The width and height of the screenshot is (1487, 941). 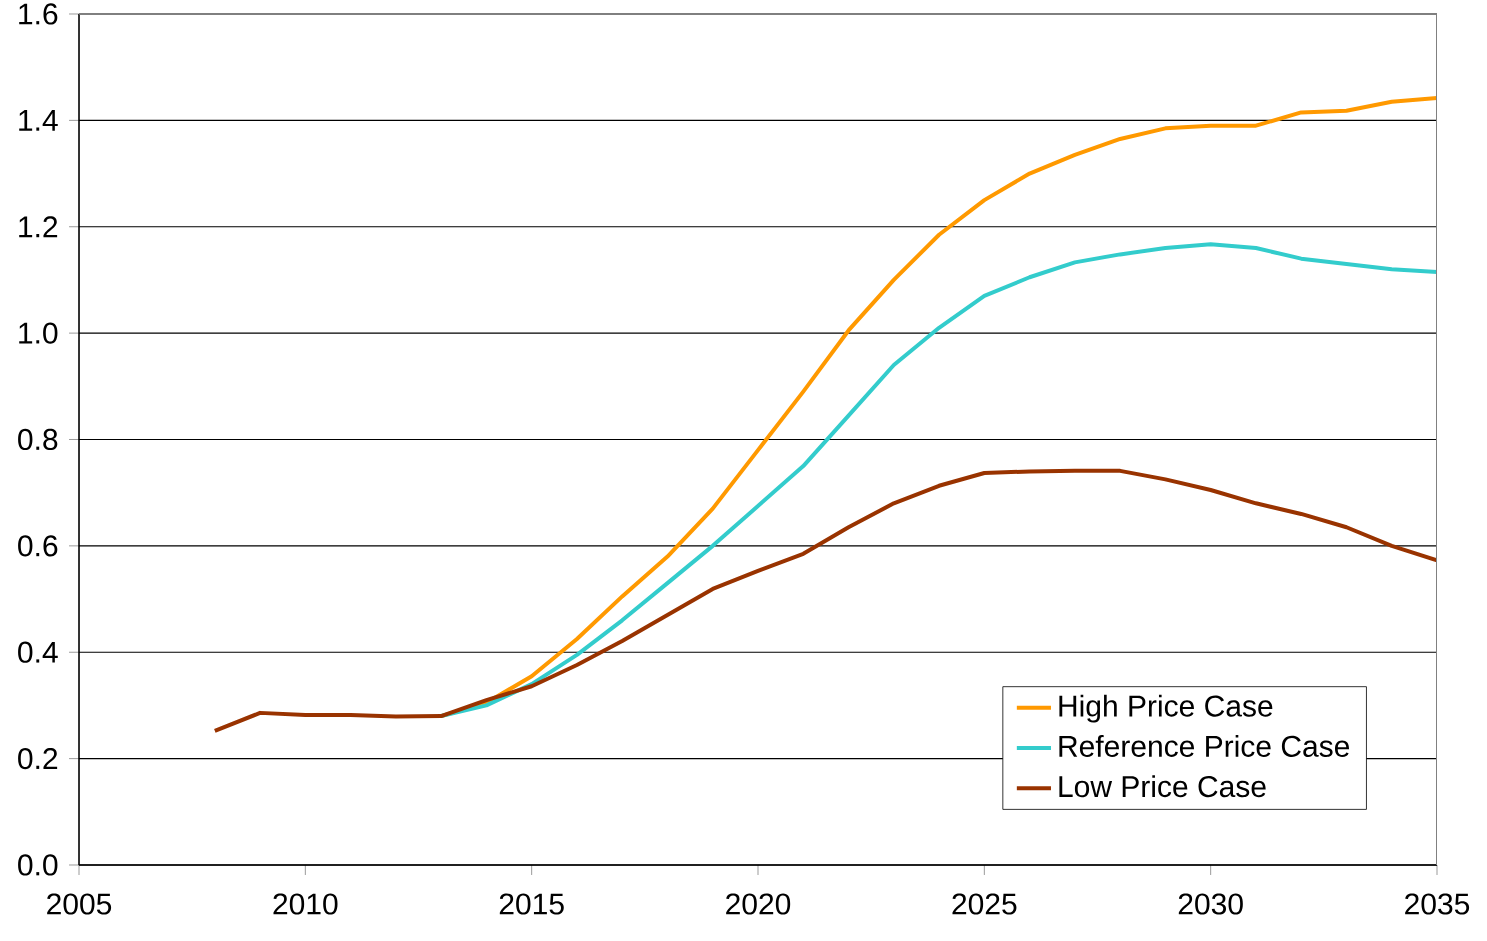 What do you see at coordinates (38, 546) in the screenshot?
I see `y-tick-label: 0.6` at bounding box center [38, 546].